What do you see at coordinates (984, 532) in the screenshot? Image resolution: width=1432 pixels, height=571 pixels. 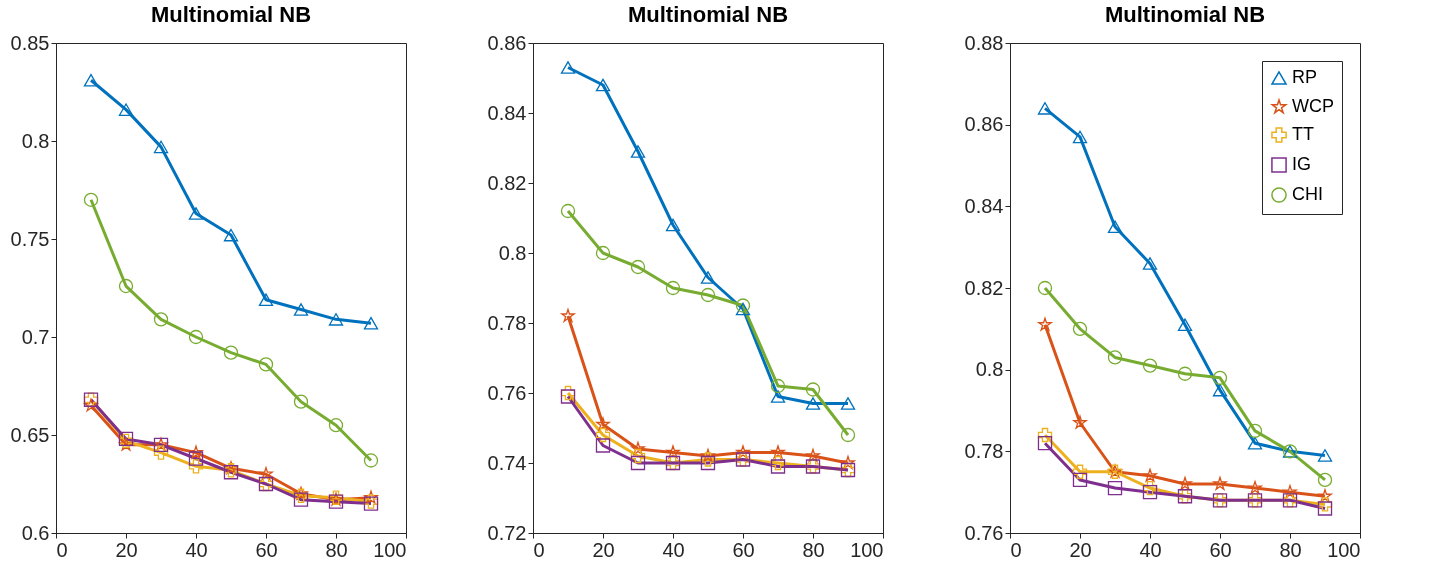 I see `y-tick-label: 0.76` at bounding box center [984, 532].